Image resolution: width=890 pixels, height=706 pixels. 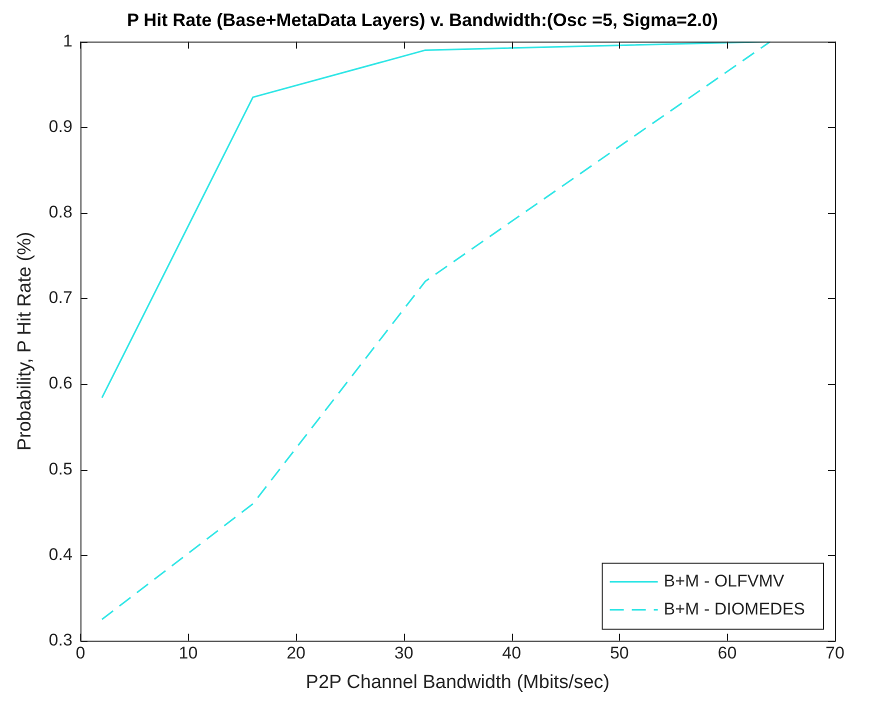 I want to click on chart-title: P Hit Rate (Base+MetaData Layers) v. Bandwidth:(Osc =5, Sigma=2.0), so click(x=422, y=20).